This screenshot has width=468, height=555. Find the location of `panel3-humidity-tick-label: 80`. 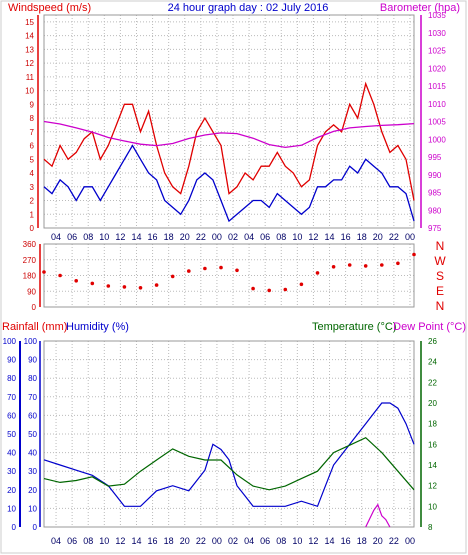

panel3-humidity-tick-label: 80 is located at coordinates (32, 378).